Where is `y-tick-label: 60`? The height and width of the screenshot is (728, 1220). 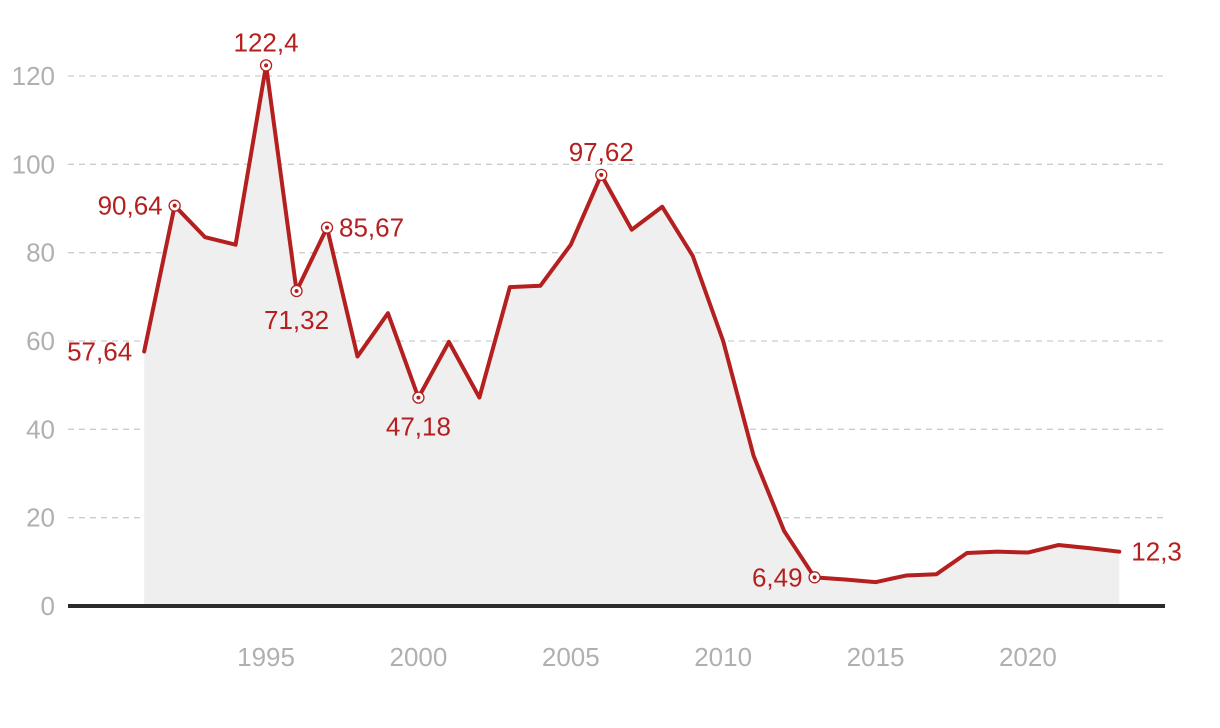
y-tick-label: 60 is located at coordinates (40, 341).